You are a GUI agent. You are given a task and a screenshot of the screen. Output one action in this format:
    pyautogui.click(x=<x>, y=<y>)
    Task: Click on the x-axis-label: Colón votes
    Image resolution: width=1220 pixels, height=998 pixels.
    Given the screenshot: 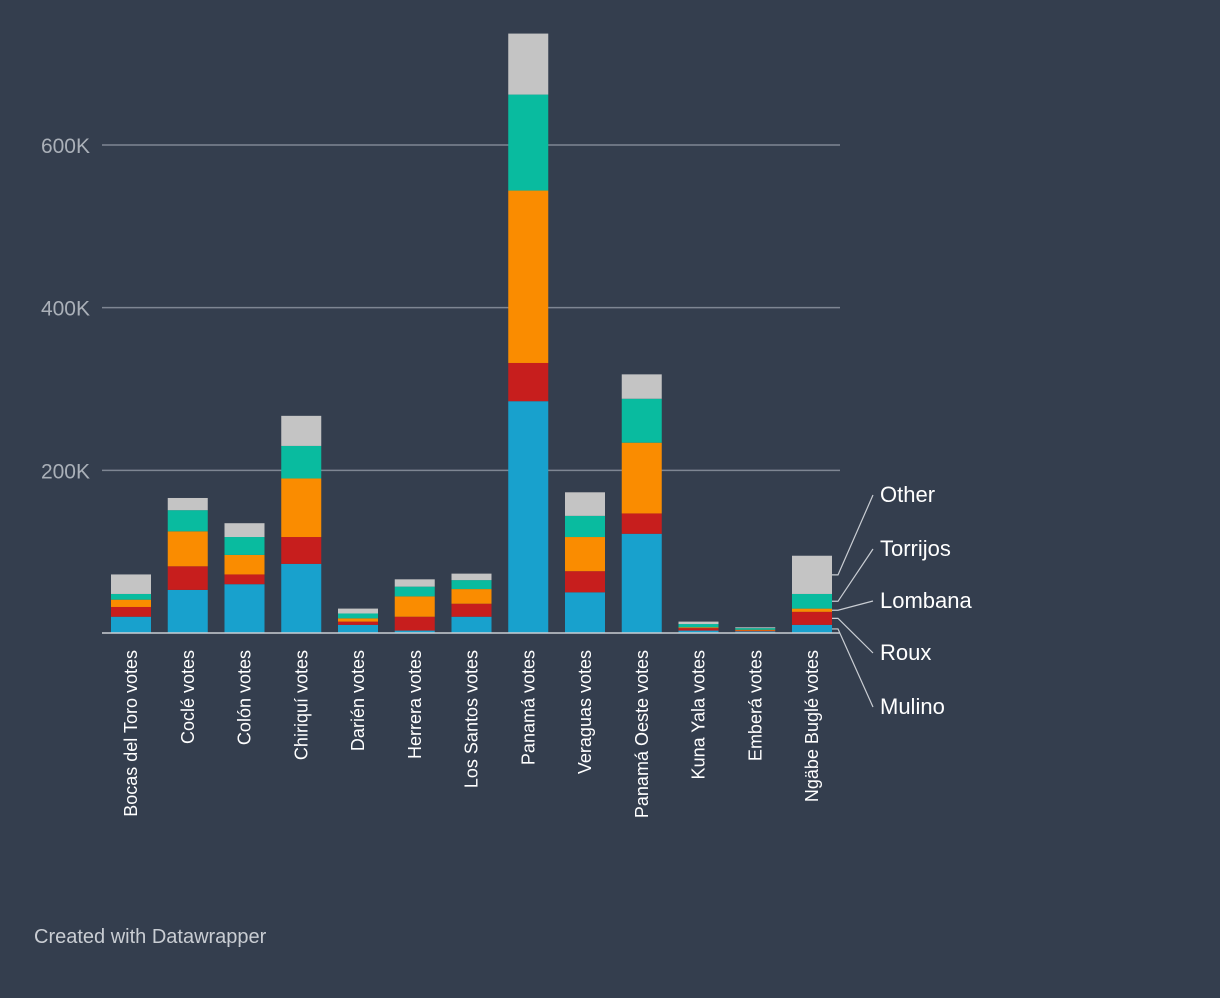 What is the action you would take?
    pyautogui.click(x=245, y=697)
    